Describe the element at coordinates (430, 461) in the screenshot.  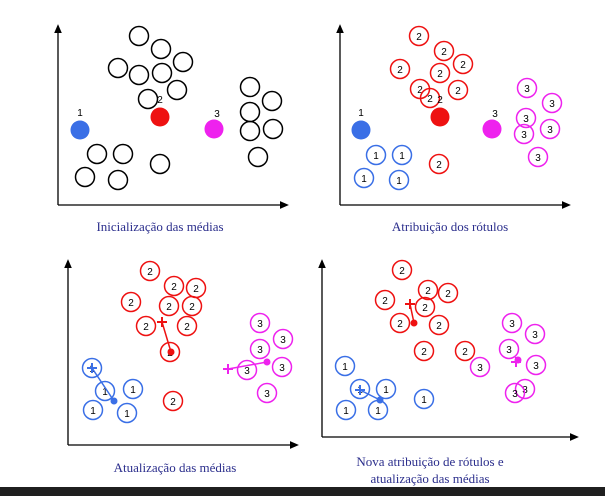
I see `caption-reassignment-line-1: Nova atribuição de rótulos e` at that location.